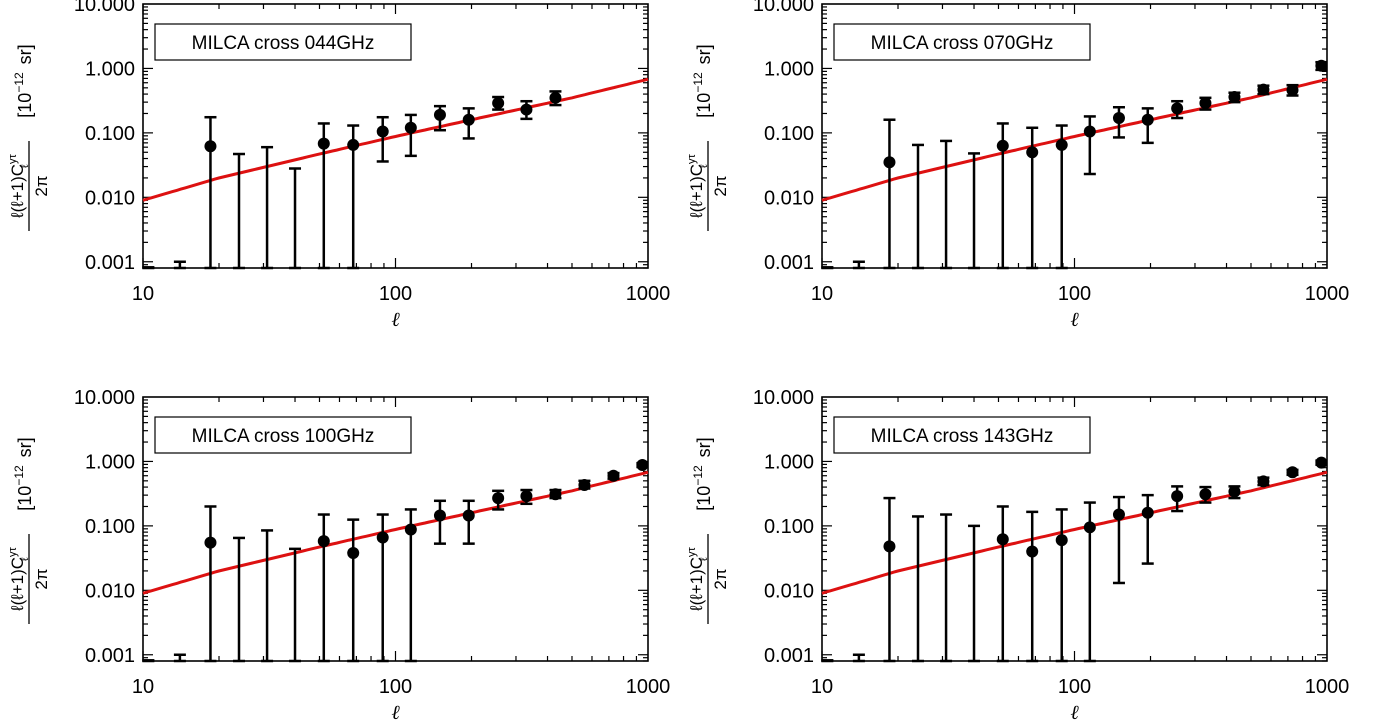 This screenshot has width=1386, height=726. I want to click on chart-title: MILCA cross 100GHz, so click(283, 436).